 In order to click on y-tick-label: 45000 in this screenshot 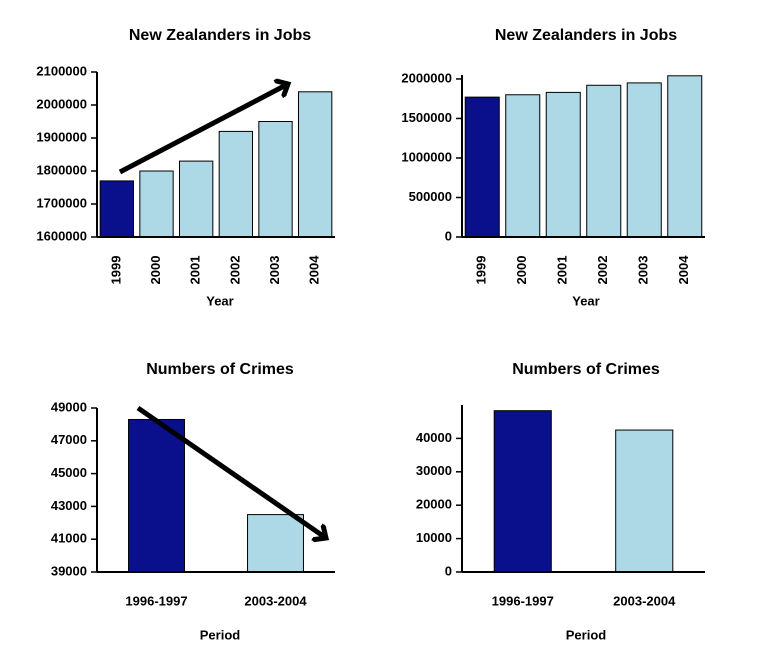, I will do `click(69, 472)`.